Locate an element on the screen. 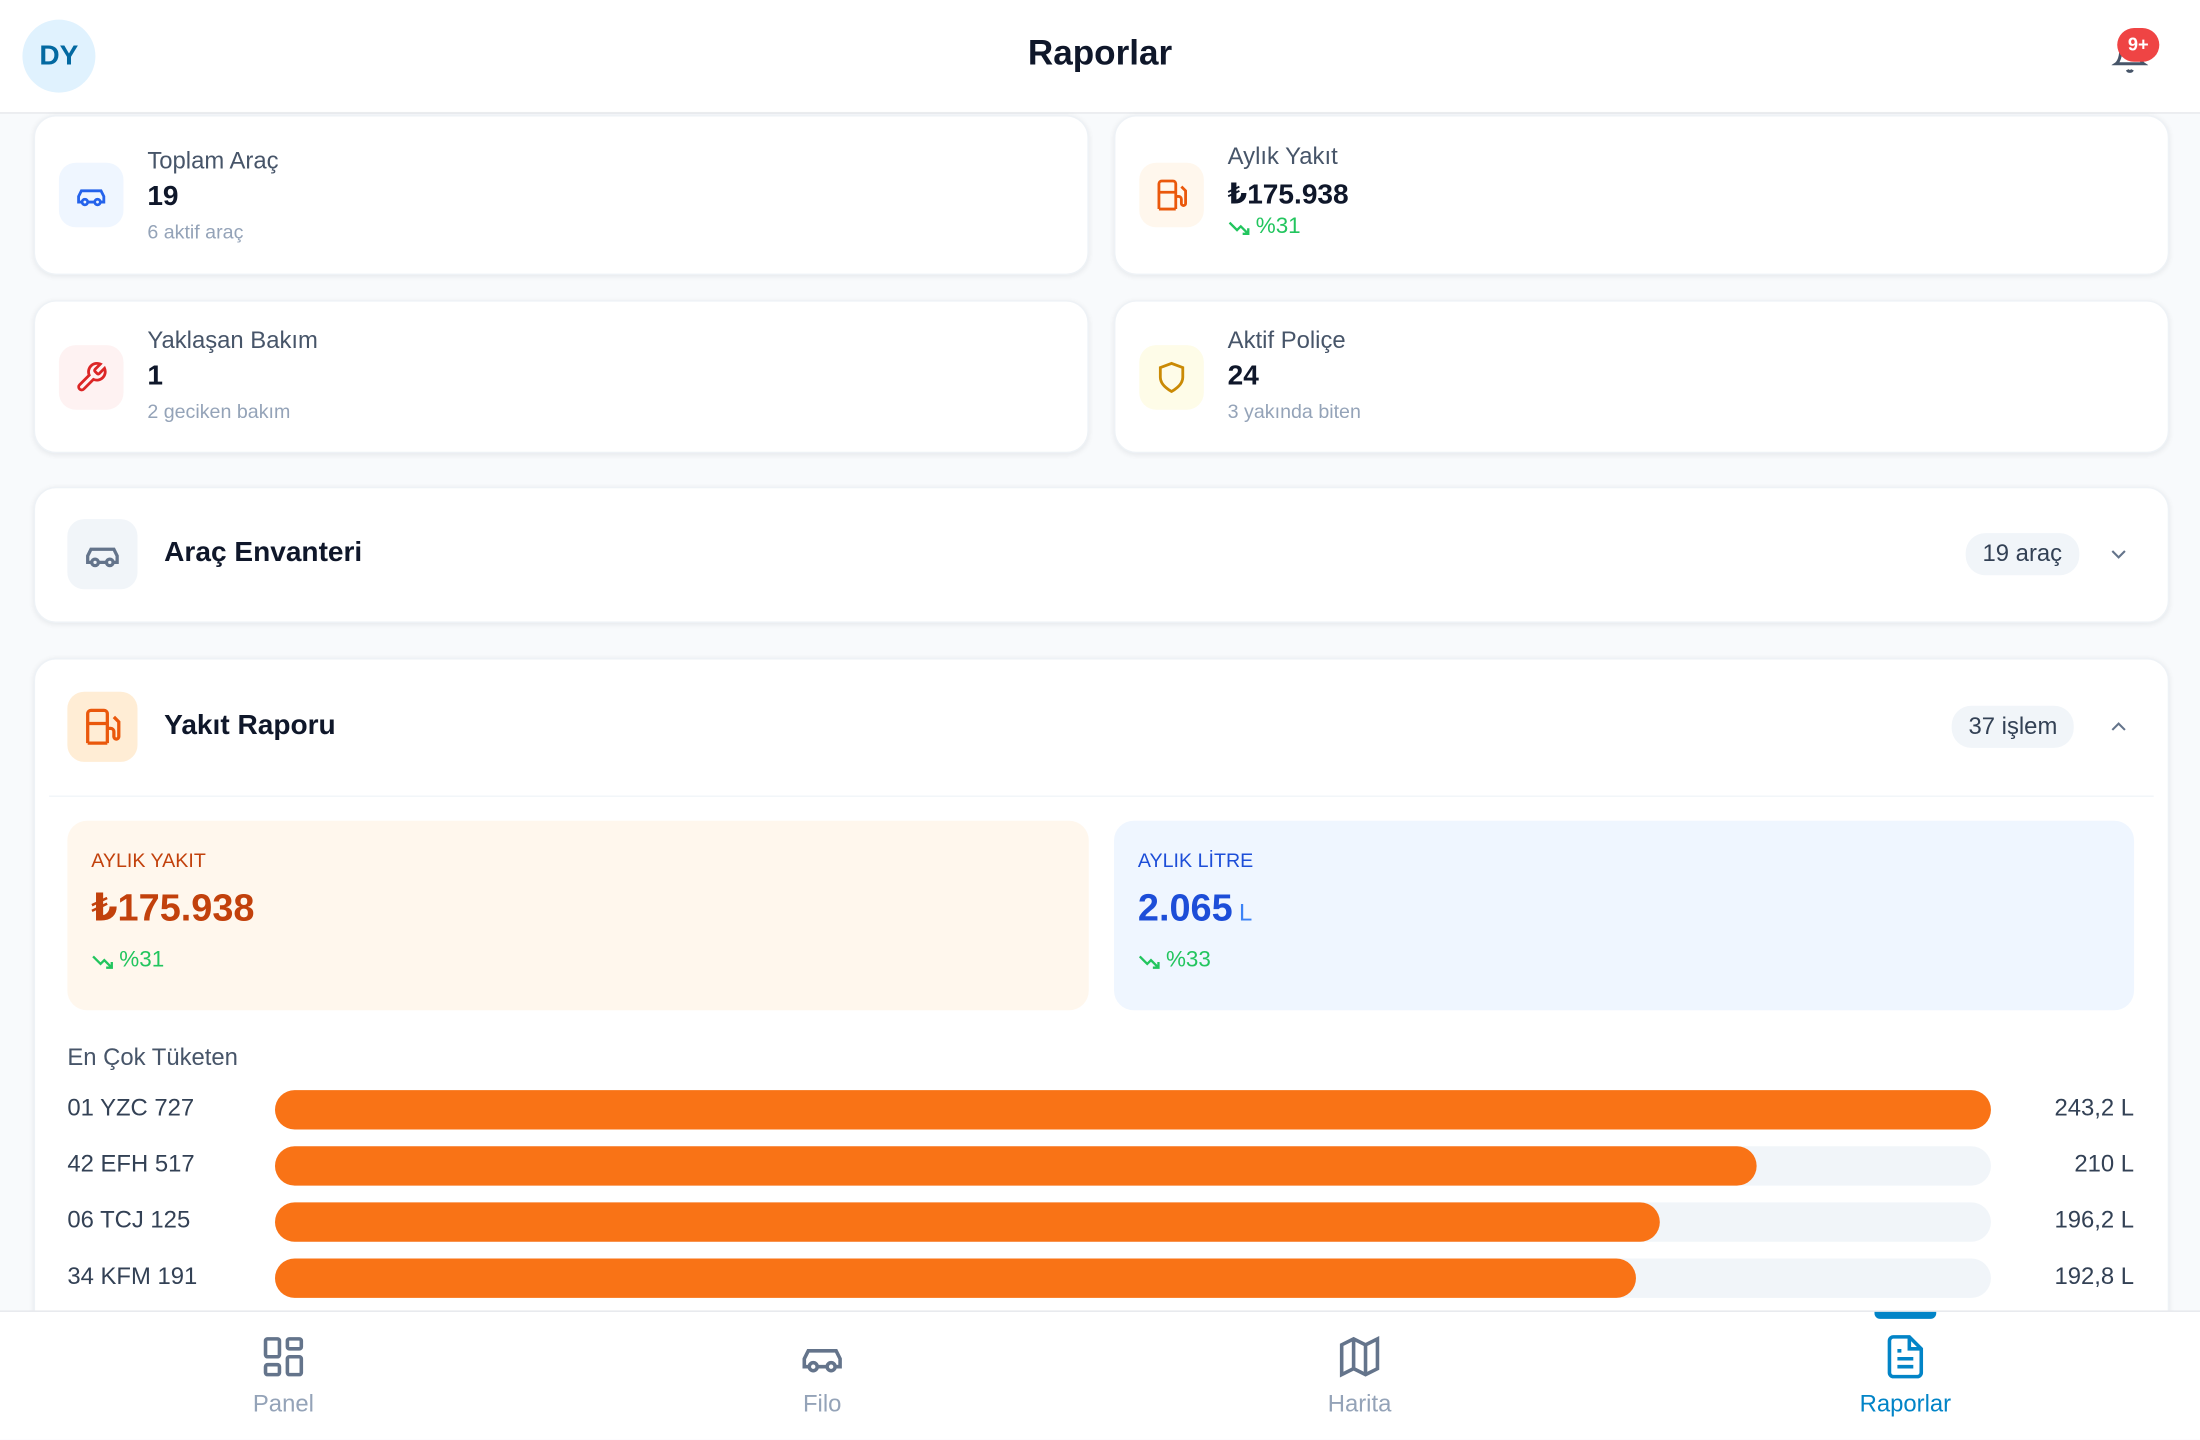 This screenshot has height=1440, width=2200. stat-card: Yaklaşan Bakım 1 2 geciken bakım is located at coordinates (561, 377).